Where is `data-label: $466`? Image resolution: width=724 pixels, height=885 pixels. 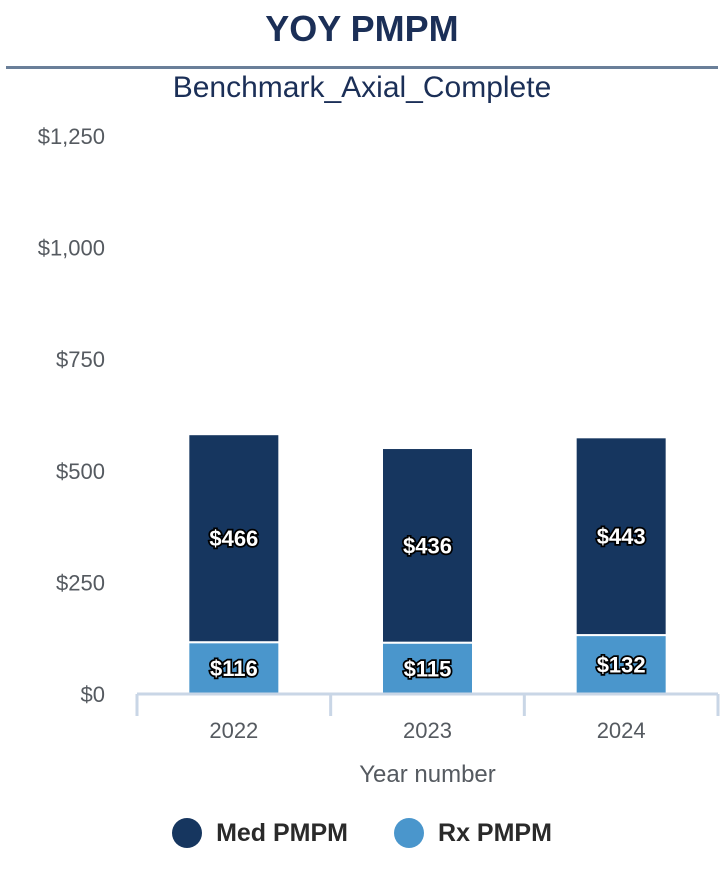
data-label: $466 is located at coordinates (233, 538).